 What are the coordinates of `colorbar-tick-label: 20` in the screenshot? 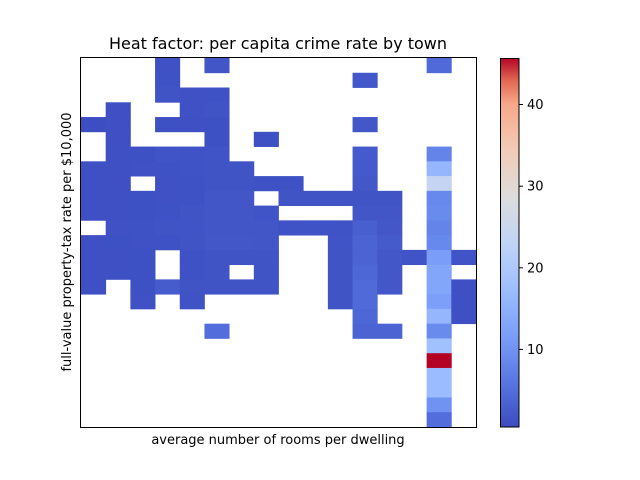 It's located at (535, 268).